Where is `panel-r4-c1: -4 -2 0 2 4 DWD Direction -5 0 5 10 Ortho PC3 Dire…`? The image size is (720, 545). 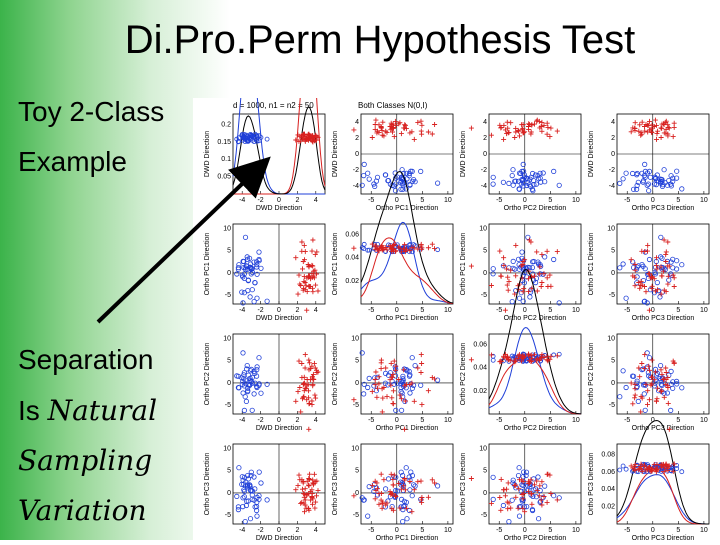 panel-r4-c1: -4 -2 0 2 4 DWD Direction -5 0 5 10 Ortho PC3 Dire… is located at coordinates (265, 492).